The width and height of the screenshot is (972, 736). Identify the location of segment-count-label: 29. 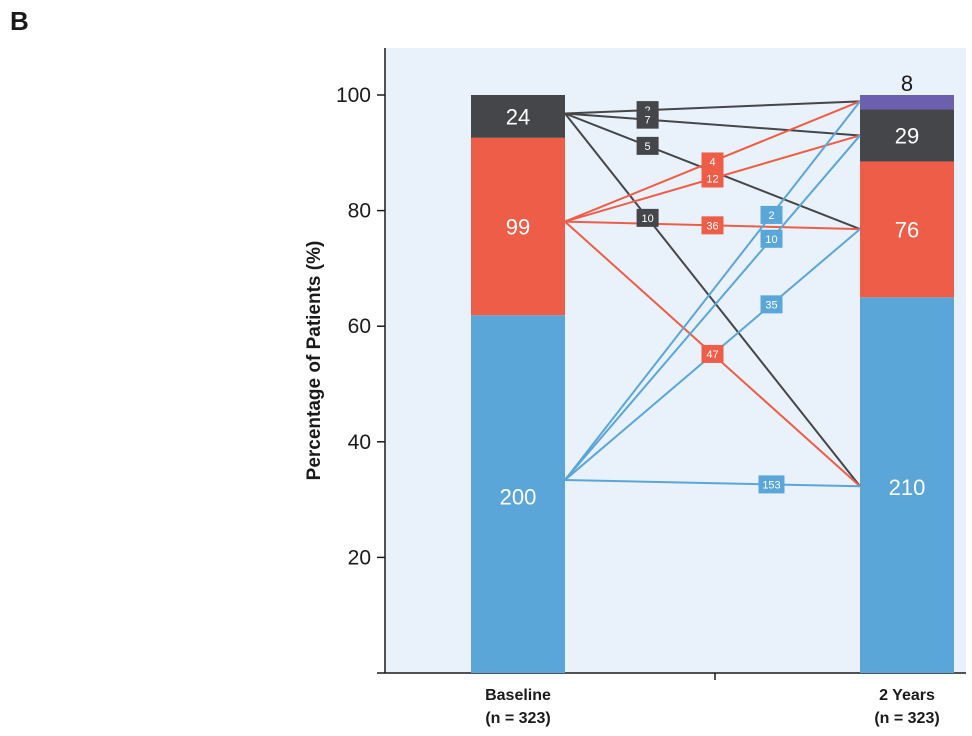
(907, 135).